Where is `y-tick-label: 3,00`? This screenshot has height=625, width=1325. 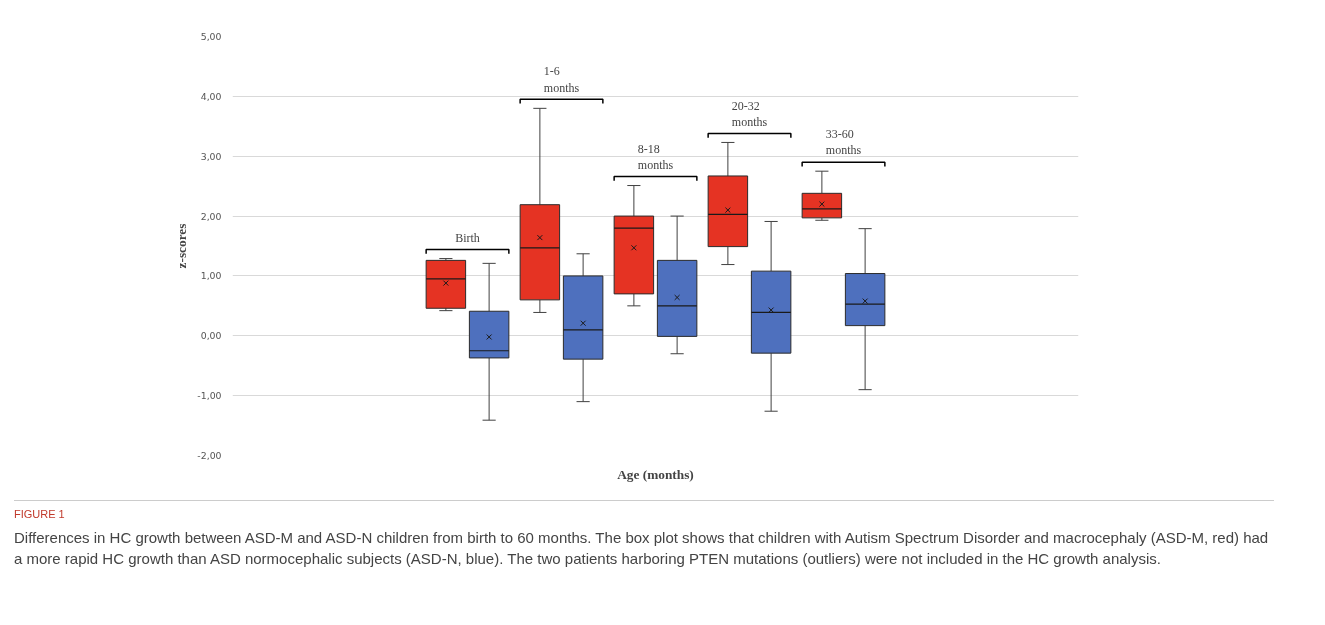
y-tick-label: 3,00 is located at coordinates (211, 156).